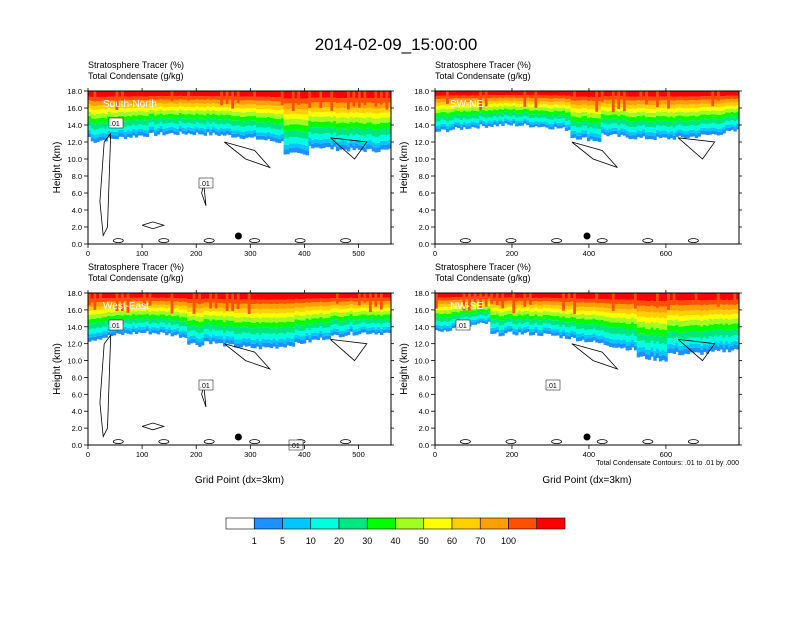 Image resolution: width=792 pixels, height=617 pixels. I want to click on panel-label: South-North, so click(130, 104).